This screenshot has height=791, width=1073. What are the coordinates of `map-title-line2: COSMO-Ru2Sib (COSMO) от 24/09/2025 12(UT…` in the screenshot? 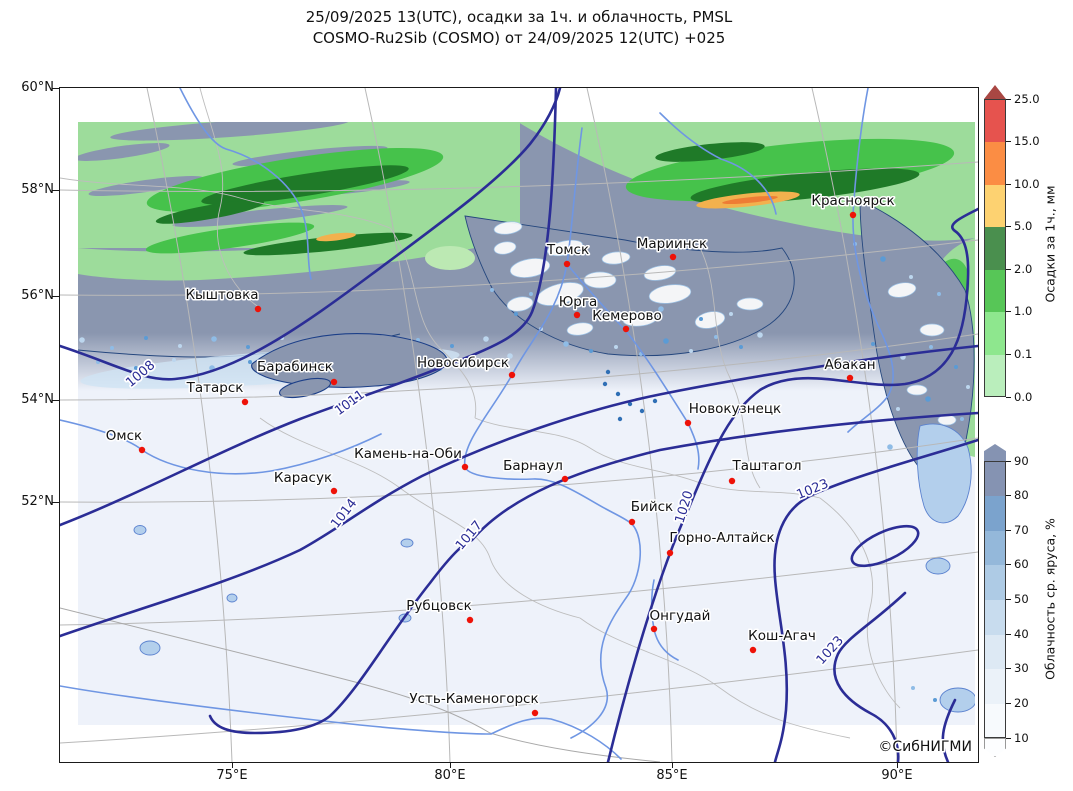 It's located at (519, 38).